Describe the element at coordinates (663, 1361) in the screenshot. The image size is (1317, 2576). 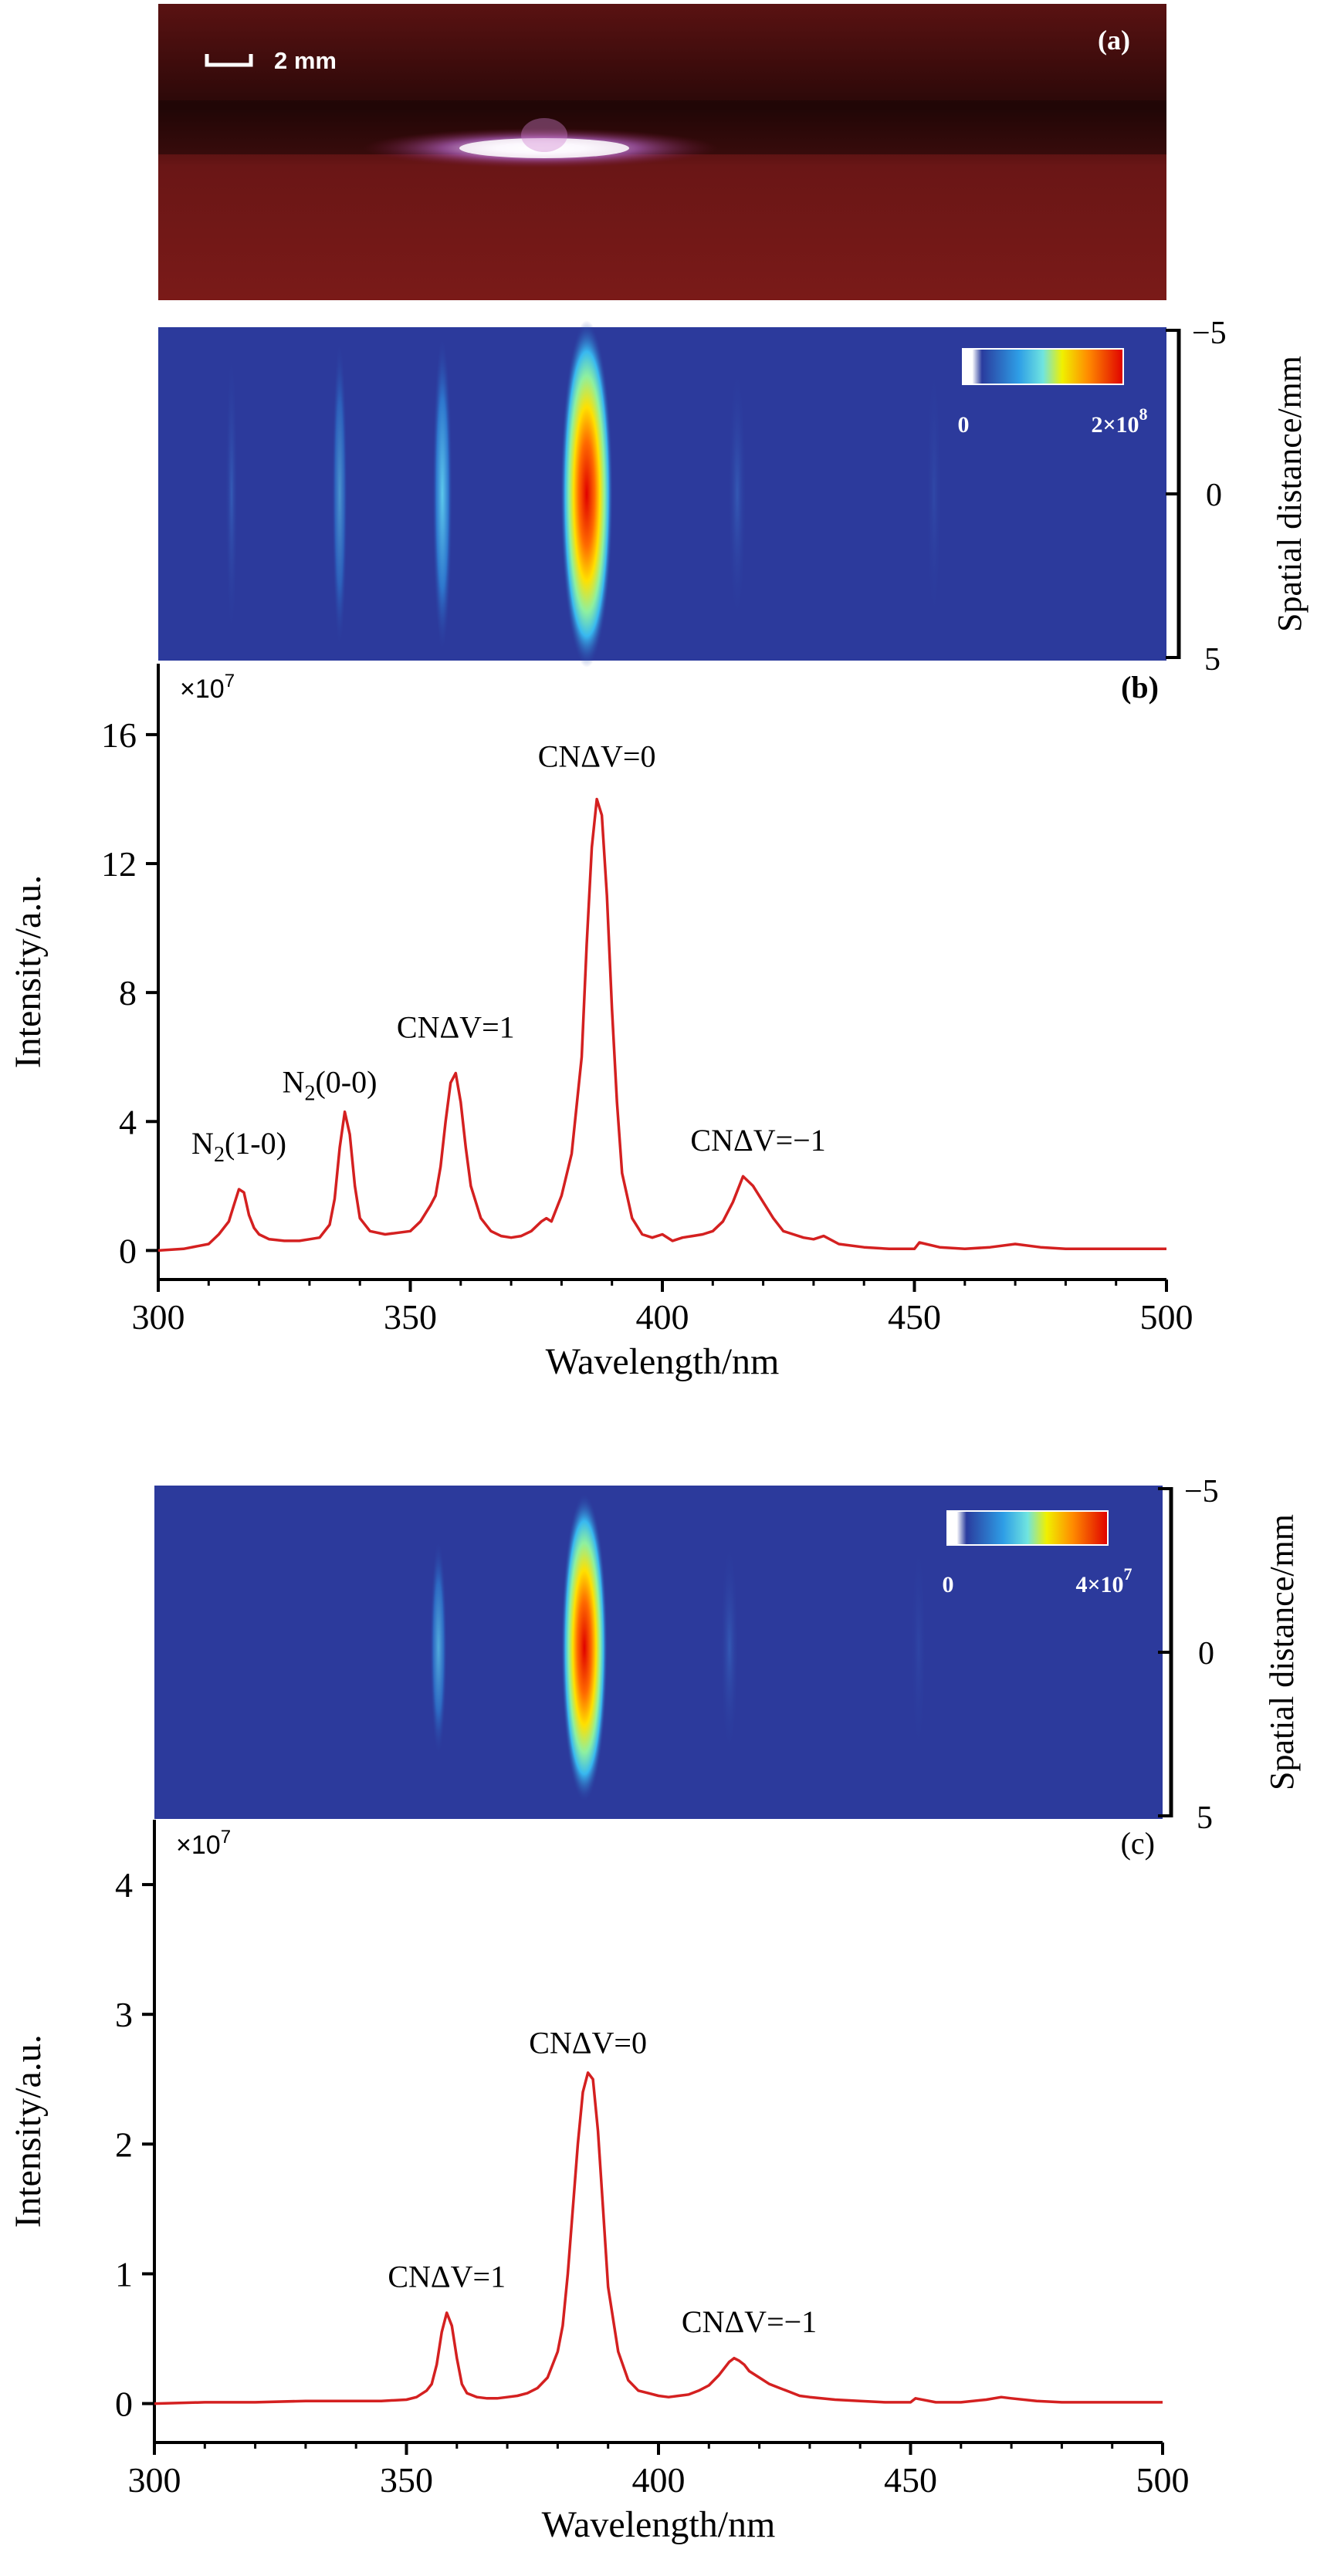
I see `chart-b-xlabel: Wavelength/nm` at that location.